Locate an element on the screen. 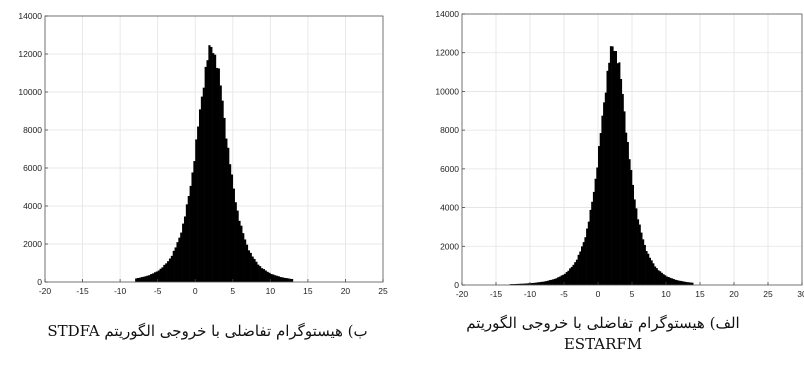 Image resolution: width=804 pixels, height=366 pixels. caption-estarfm-line1: الف) هیستوگرام تفاضلی با خروجی الگوریتم is located at coordinates (603, 323).